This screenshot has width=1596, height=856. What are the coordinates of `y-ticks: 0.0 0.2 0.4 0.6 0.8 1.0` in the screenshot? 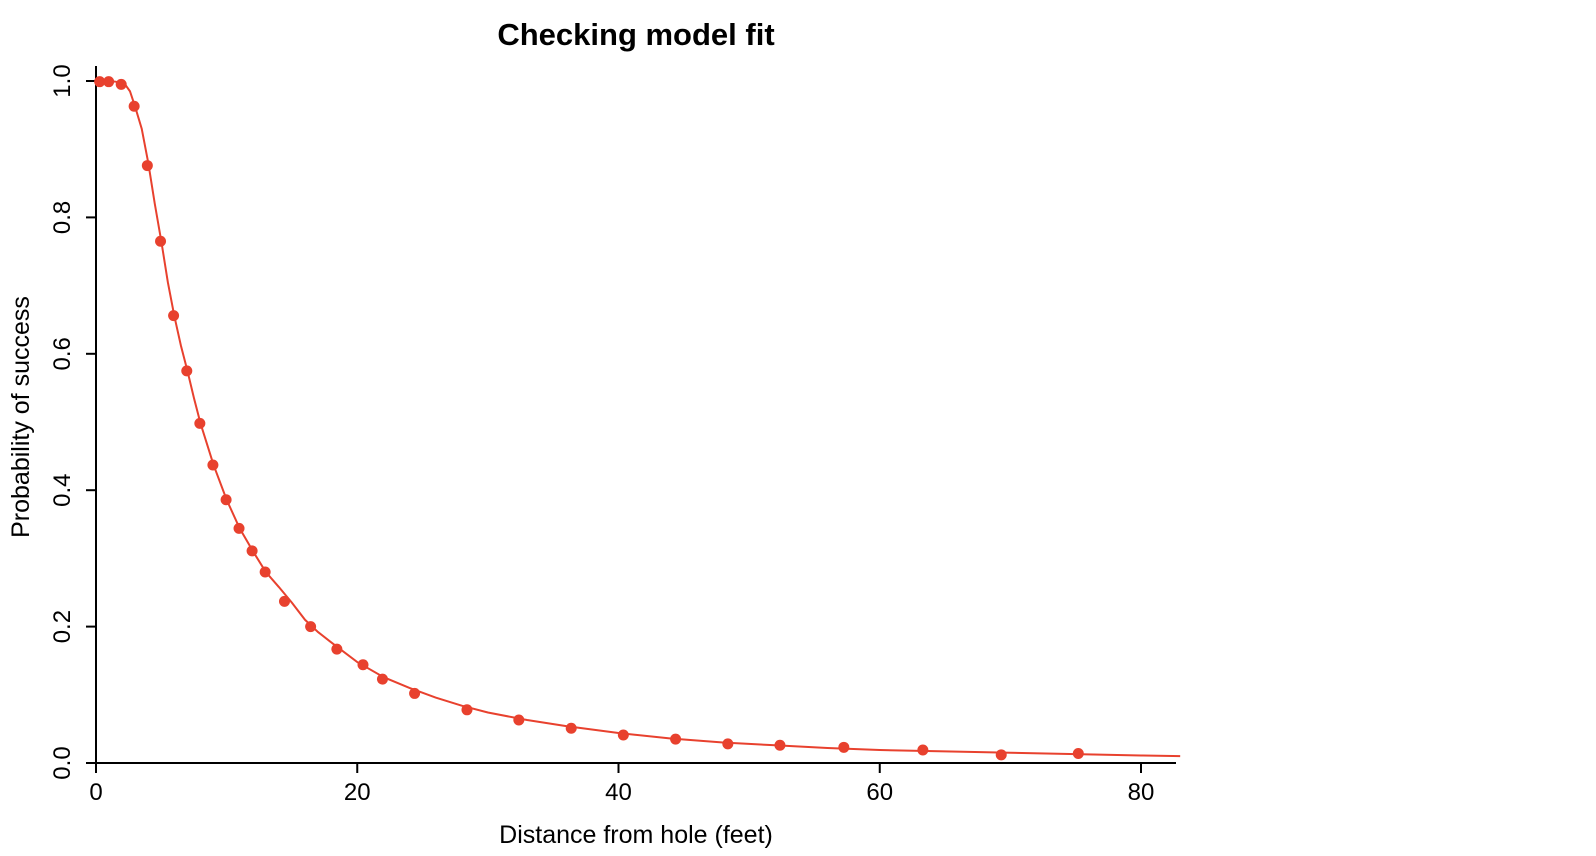 It's located at (72, 422).